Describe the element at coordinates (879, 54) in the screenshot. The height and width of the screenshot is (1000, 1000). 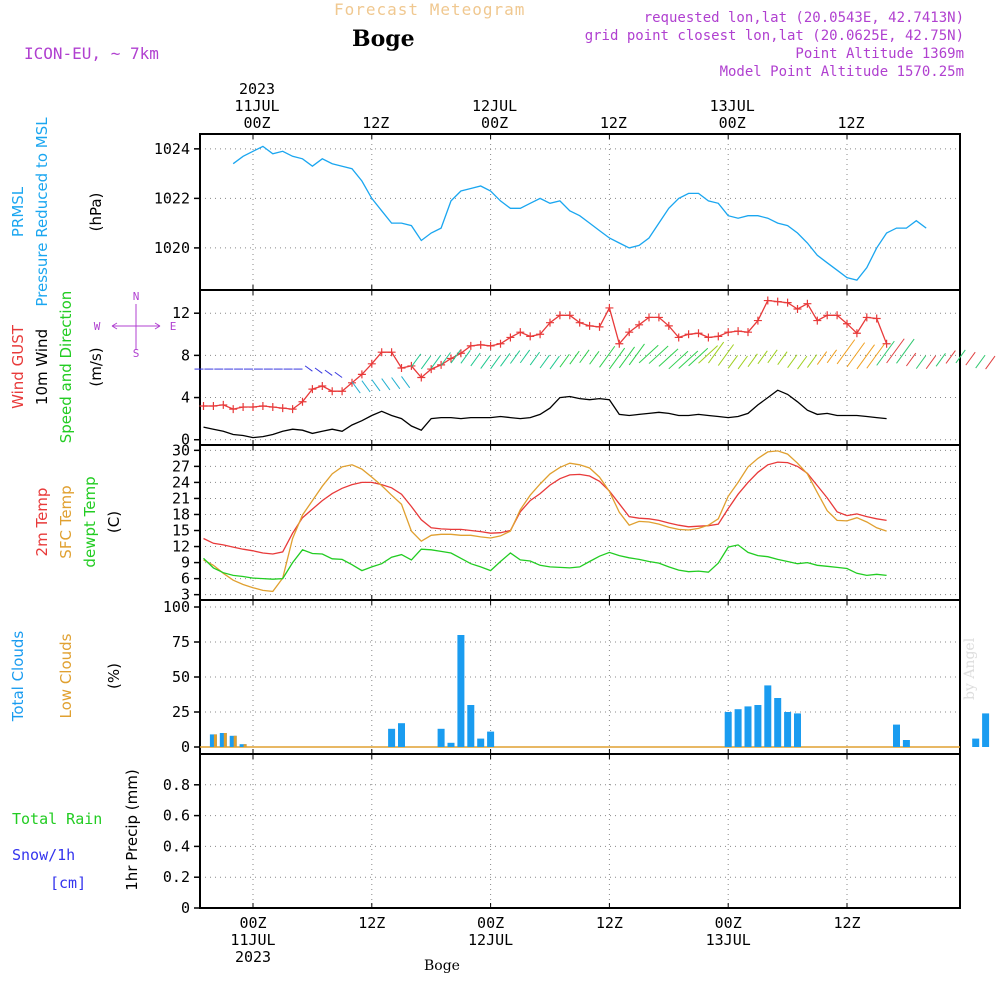
I see `point-altitude: Point Altitude 1369m` at that location.